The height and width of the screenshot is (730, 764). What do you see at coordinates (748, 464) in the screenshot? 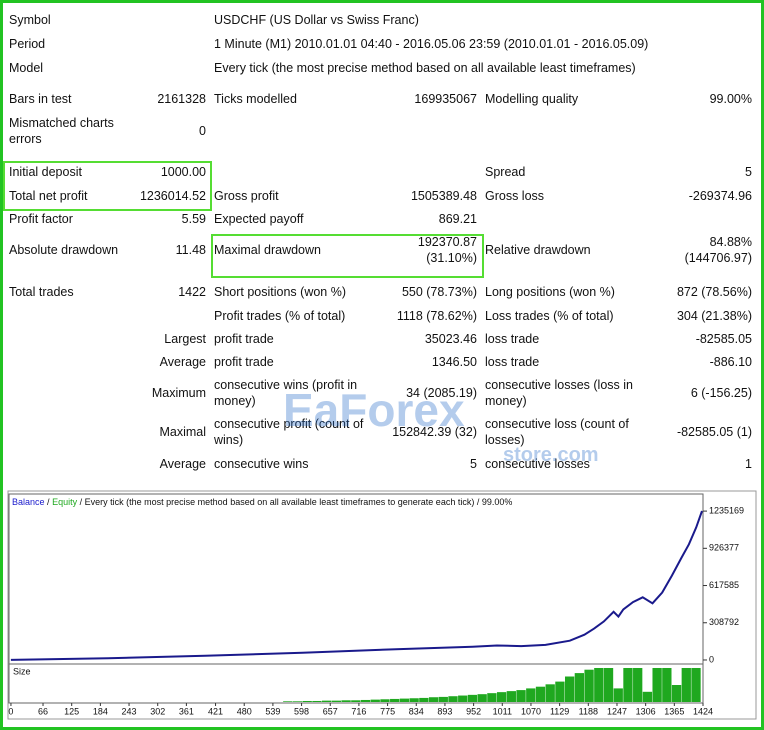
I see `row-value: 1` at bounding box center [748, 464].